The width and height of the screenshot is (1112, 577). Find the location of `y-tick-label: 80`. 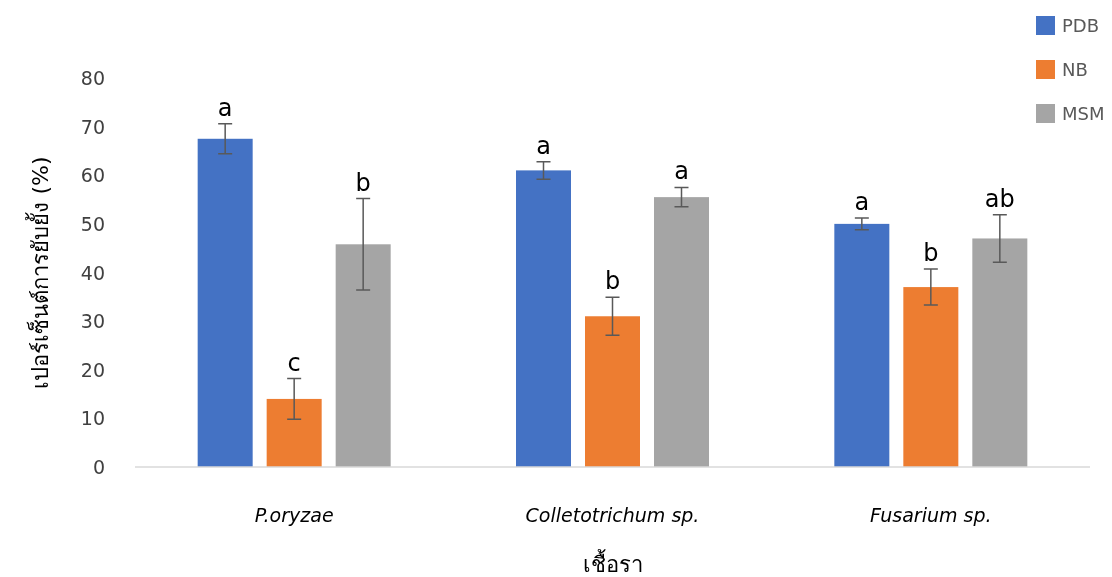

y-tick-label: 80 is located at coordinates (92, 78).